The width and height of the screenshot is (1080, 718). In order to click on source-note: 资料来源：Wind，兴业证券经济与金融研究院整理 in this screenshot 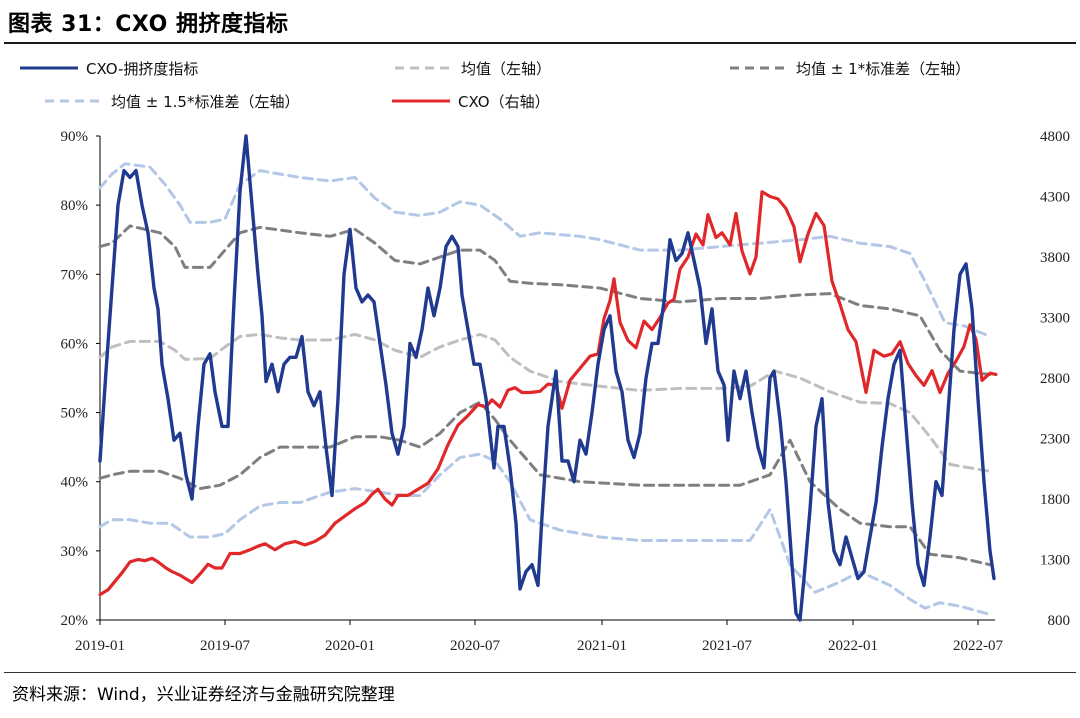, I will do `click(203, 695)`.